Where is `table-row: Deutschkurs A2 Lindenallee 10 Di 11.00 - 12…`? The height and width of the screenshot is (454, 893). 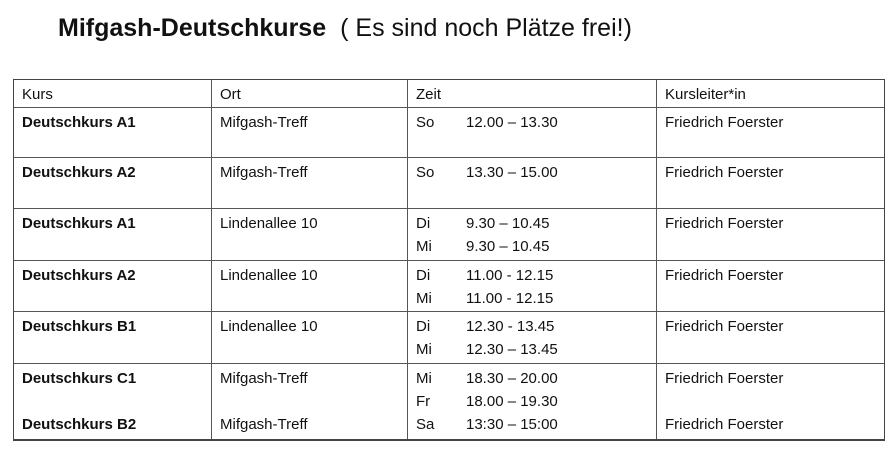
table-row: Deutschkurs A2 Lindenallee 10 Di 11.00 - 12… is located at coordinates (449, 285).